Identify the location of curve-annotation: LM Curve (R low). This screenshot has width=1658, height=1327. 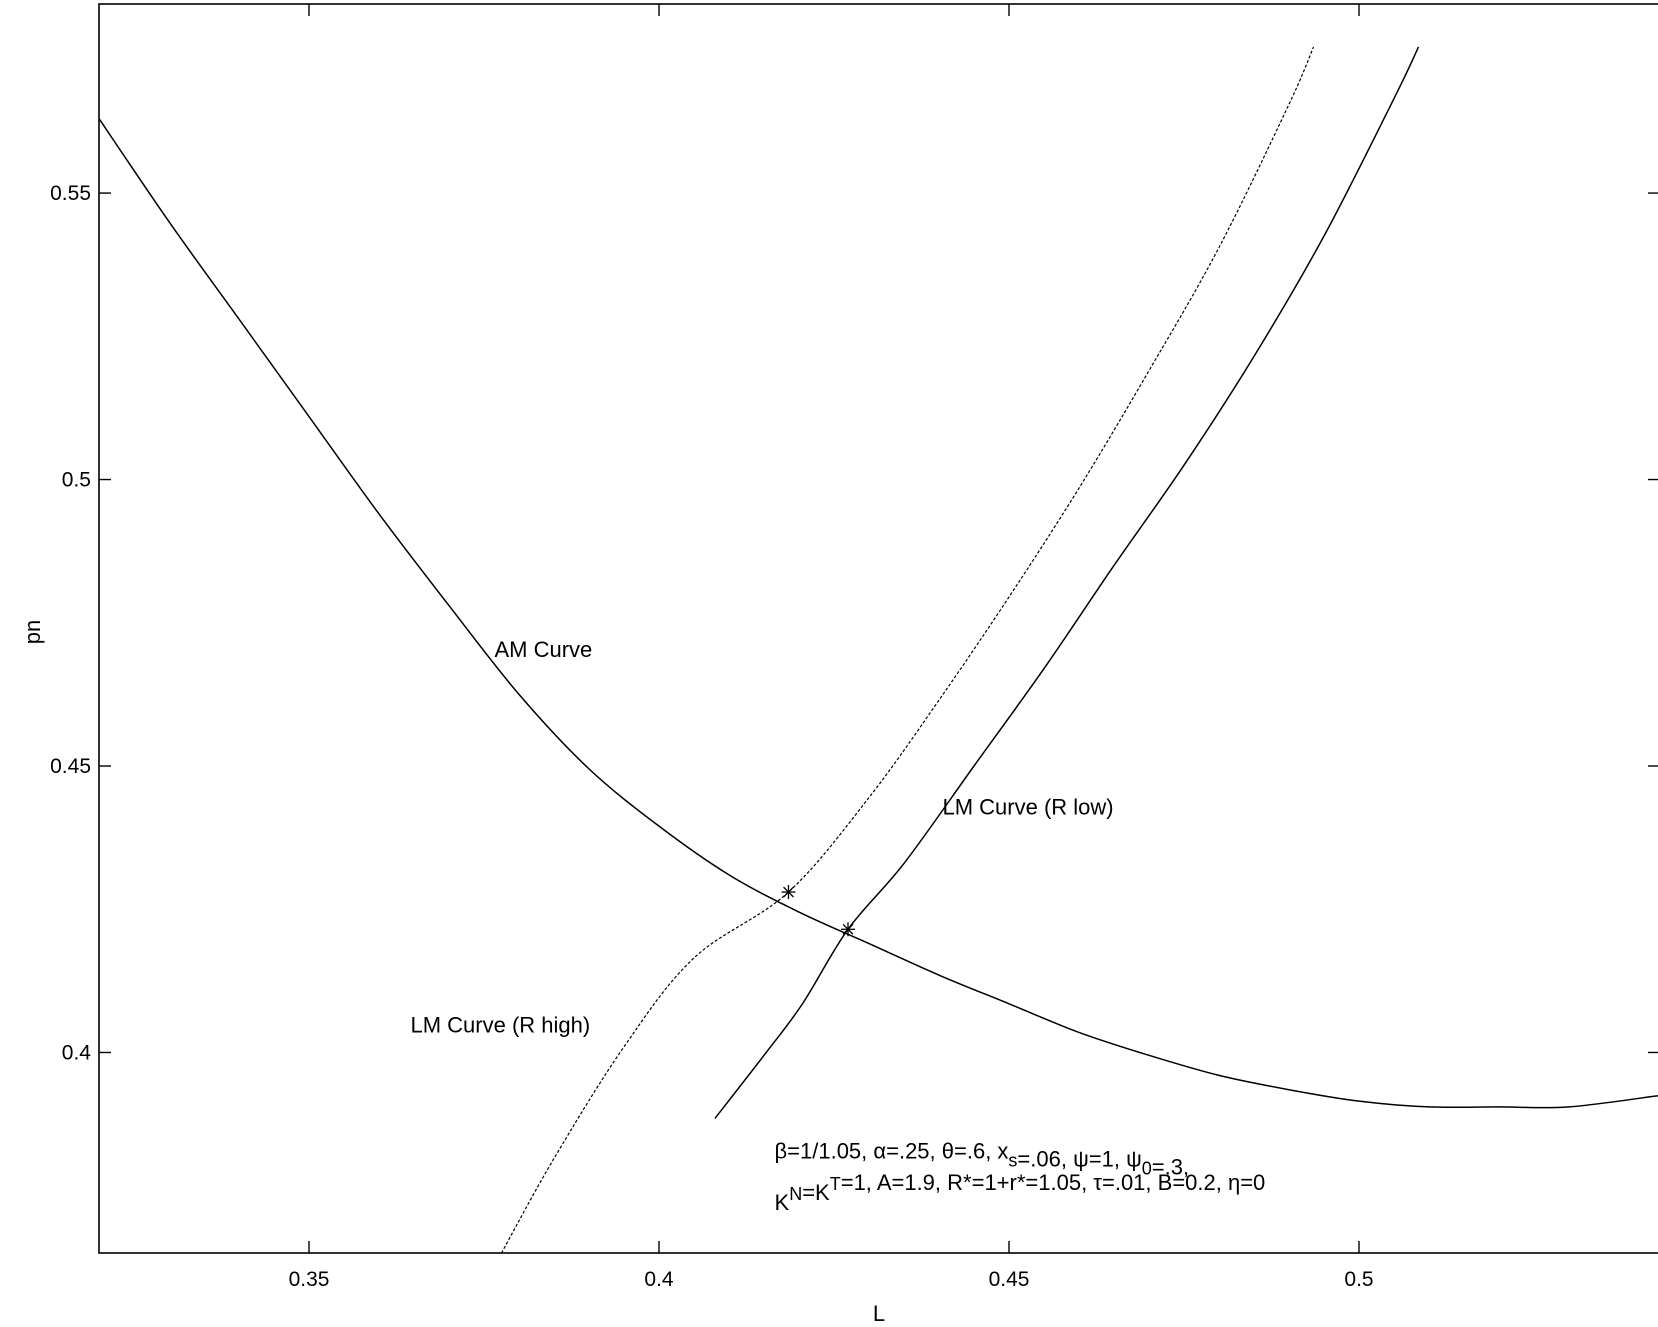
(1028, 807).